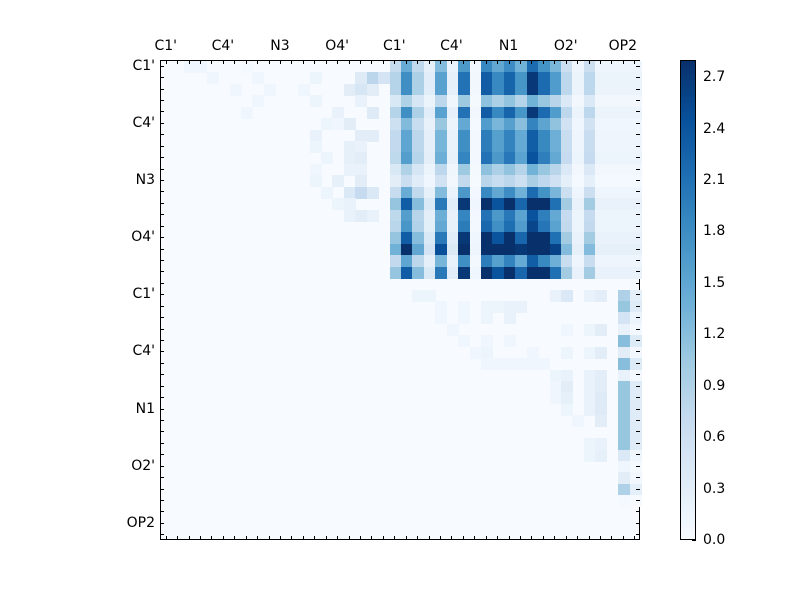 This screenshot has width=800, height=600. What do you see at coordinates (565, 46) in the screenshot?
I see `x-tick-label: O2'` at bounding box center [565, 46].